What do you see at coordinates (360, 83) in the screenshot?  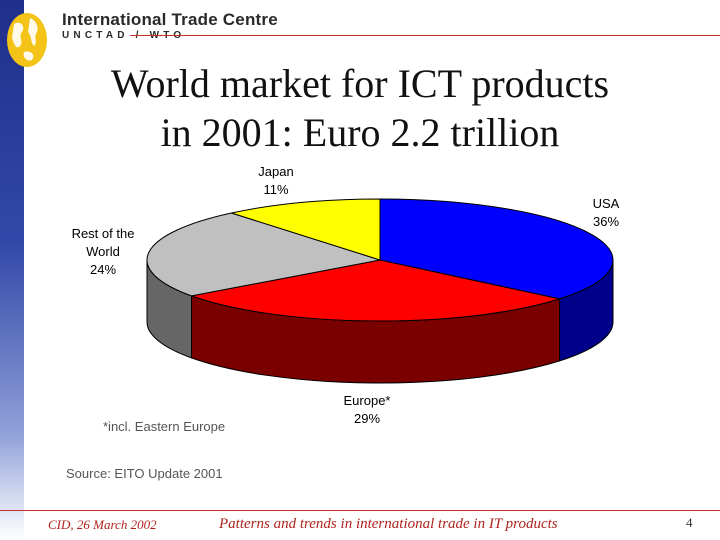 I see `slide-title-line-1: World market for ICT products` at bounding box center [360, 83].